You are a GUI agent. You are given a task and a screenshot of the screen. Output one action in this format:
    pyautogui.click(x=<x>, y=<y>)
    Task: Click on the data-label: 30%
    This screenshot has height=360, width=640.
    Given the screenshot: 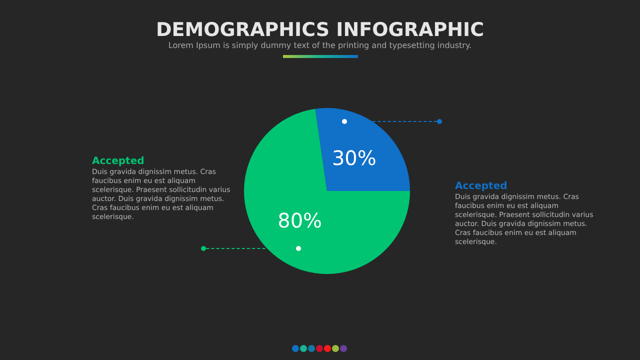 What is the action you would take?
    pyautogui.click(x=354, y=158)
    